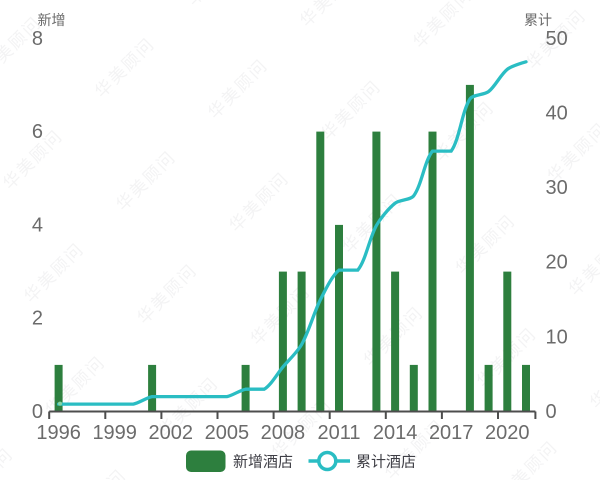 Image resolution: width=600 pixels, height=480 pixels. What do you see at coordinates (58, 433) in the screenshot?
I see `svg-text: 1996` at bounding box center [58, 433].